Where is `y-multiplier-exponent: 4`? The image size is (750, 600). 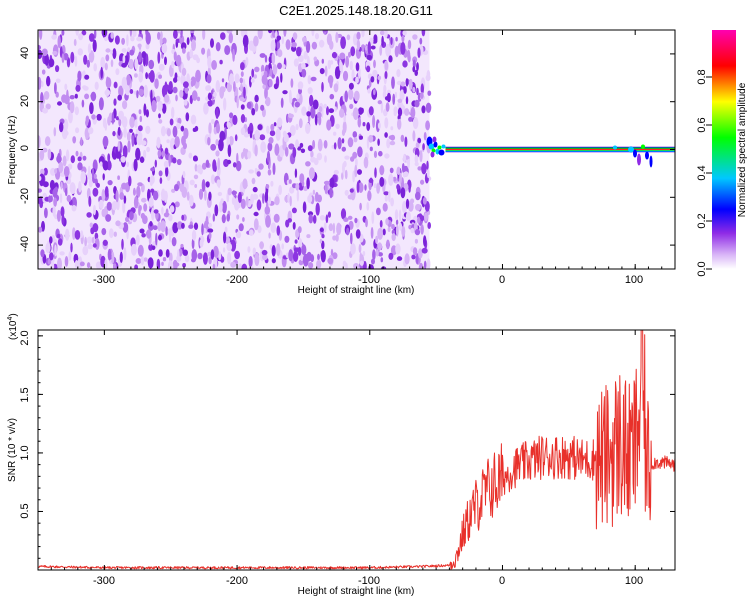 y-multiplier-exponent: 4 is located at coordinates (10, 319).